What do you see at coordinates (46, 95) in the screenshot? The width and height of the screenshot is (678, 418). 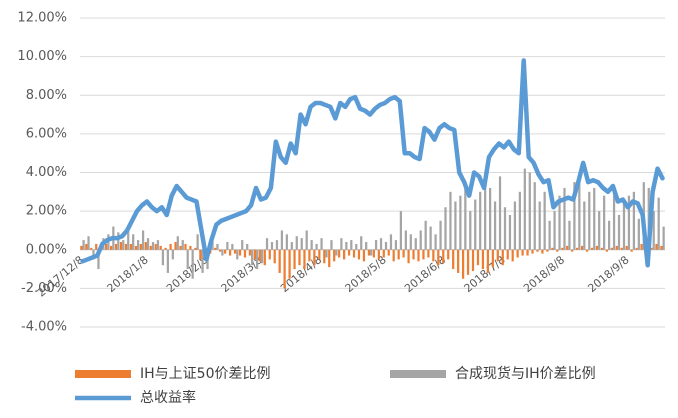 I see `y-tick-label: 8.00%` at bounding box center [46, 95].